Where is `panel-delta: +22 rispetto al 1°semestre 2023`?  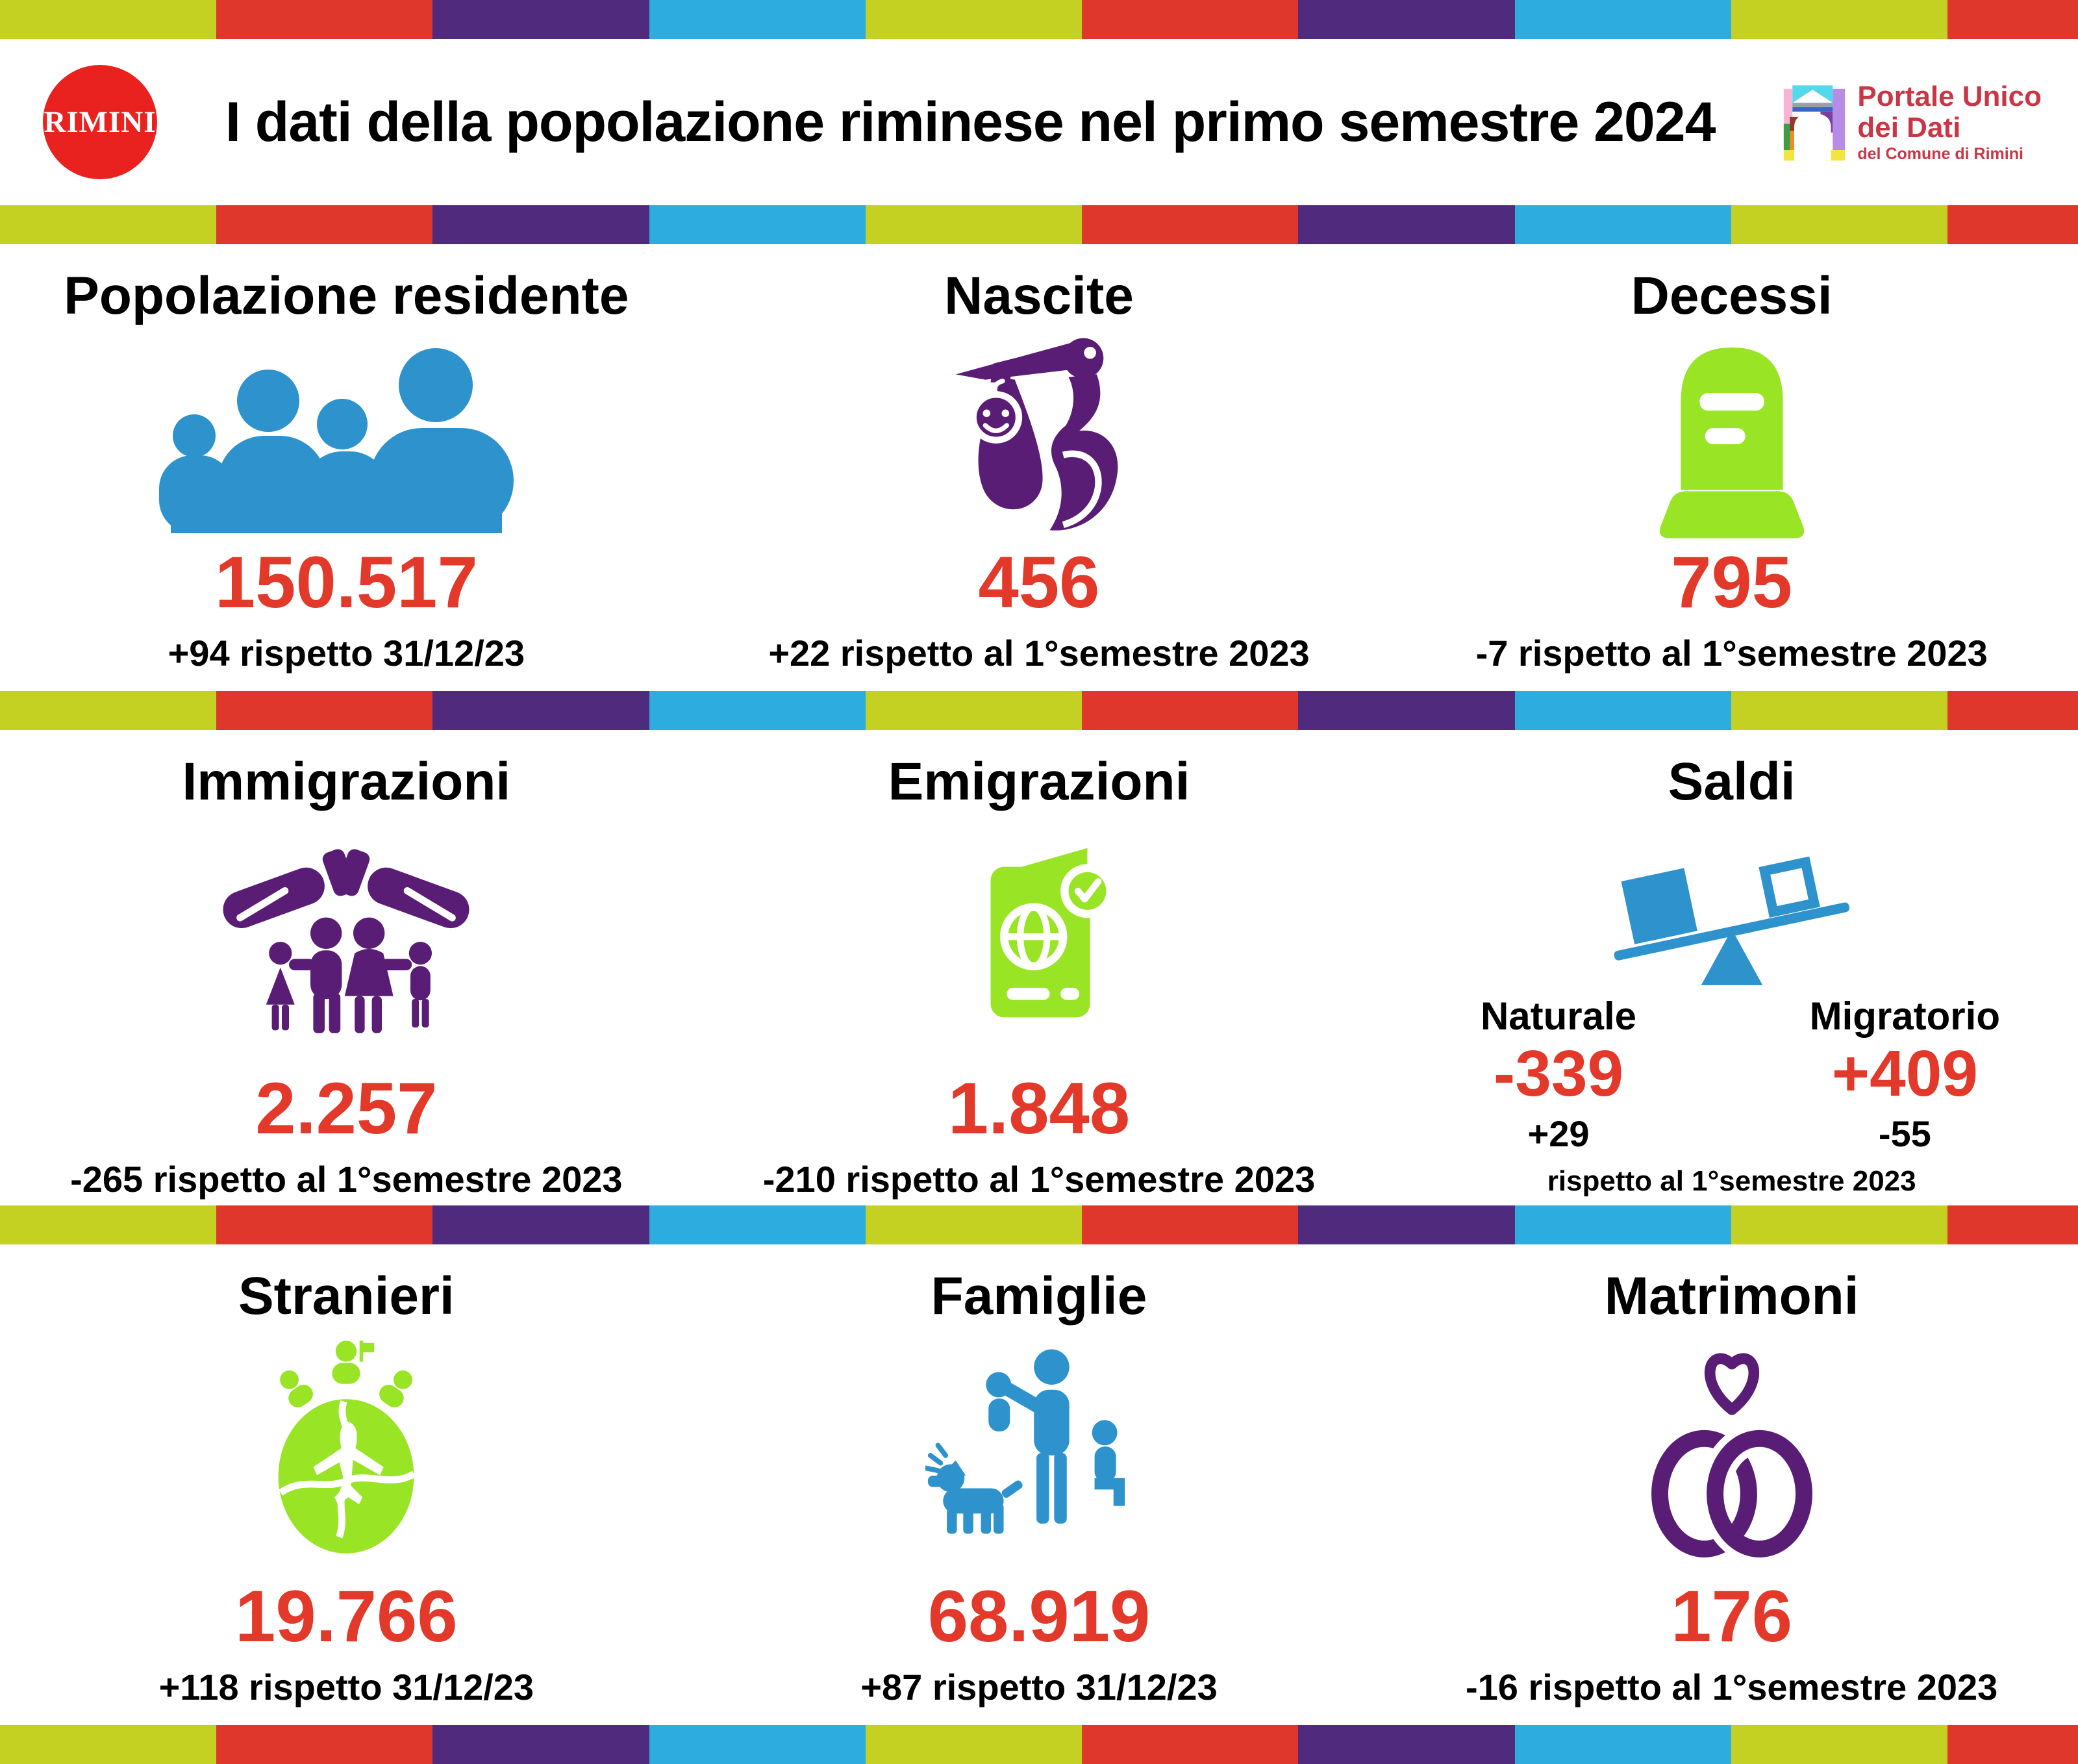
panel-delta: +22 rispetto al 1°semestre 2023 is located at coordinates (1039, 654).